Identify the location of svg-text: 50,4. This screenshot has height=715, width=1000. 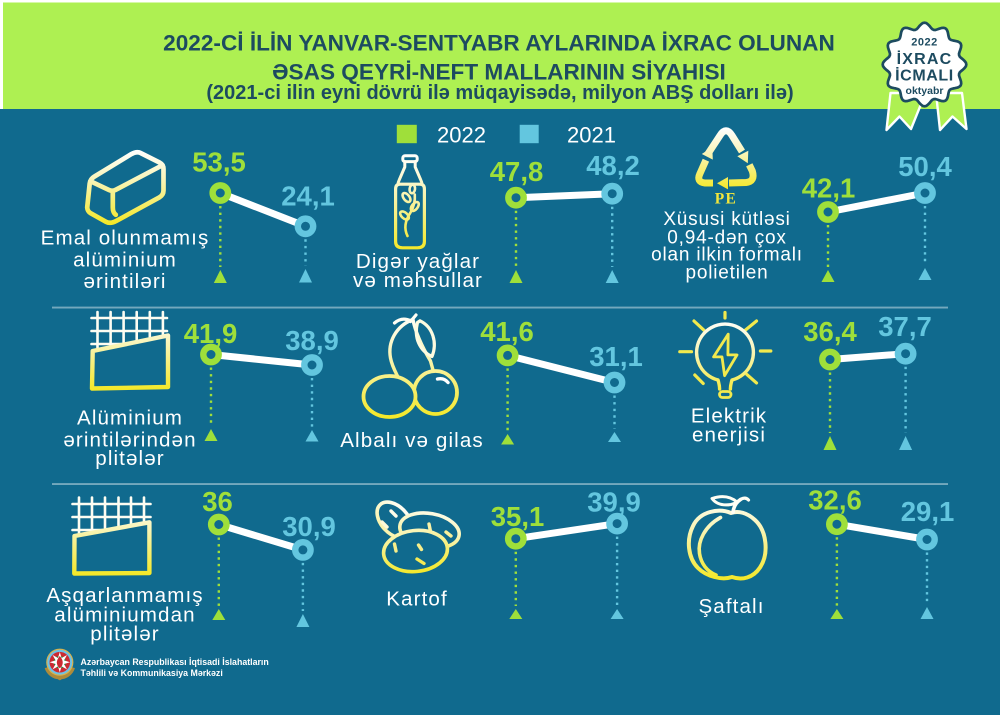
(925, 166).